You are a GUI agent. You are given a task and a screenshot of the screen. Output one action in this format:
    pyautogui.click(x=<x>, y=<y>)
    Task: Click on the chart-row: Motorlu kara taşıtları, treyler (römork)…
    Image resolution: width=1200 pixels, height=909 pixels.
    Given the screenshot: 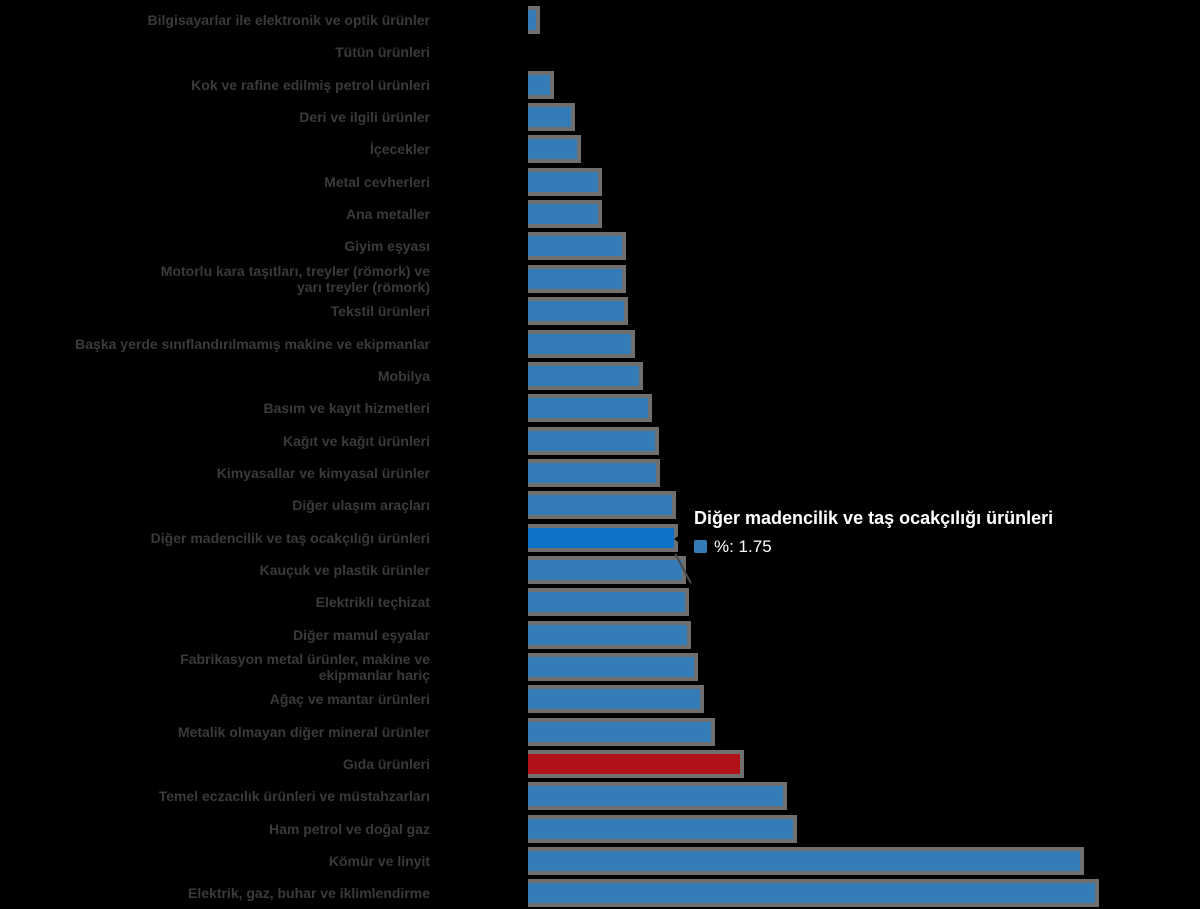 What is the action you would take?
    pyautogui.click(x=600, y=279)
    